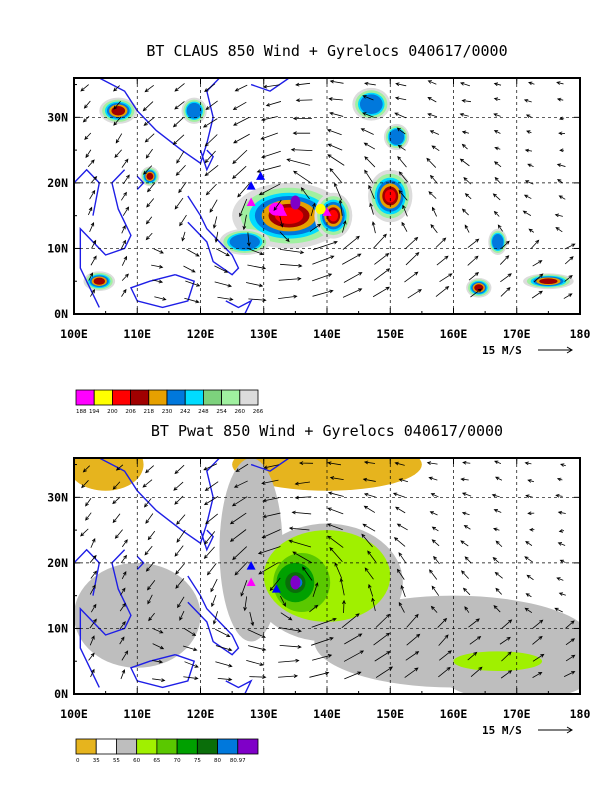  What do you see at coordinates (112, 412) in the screenshot?
I see `colorbar-label: 200` at bounding box center [112, 412].